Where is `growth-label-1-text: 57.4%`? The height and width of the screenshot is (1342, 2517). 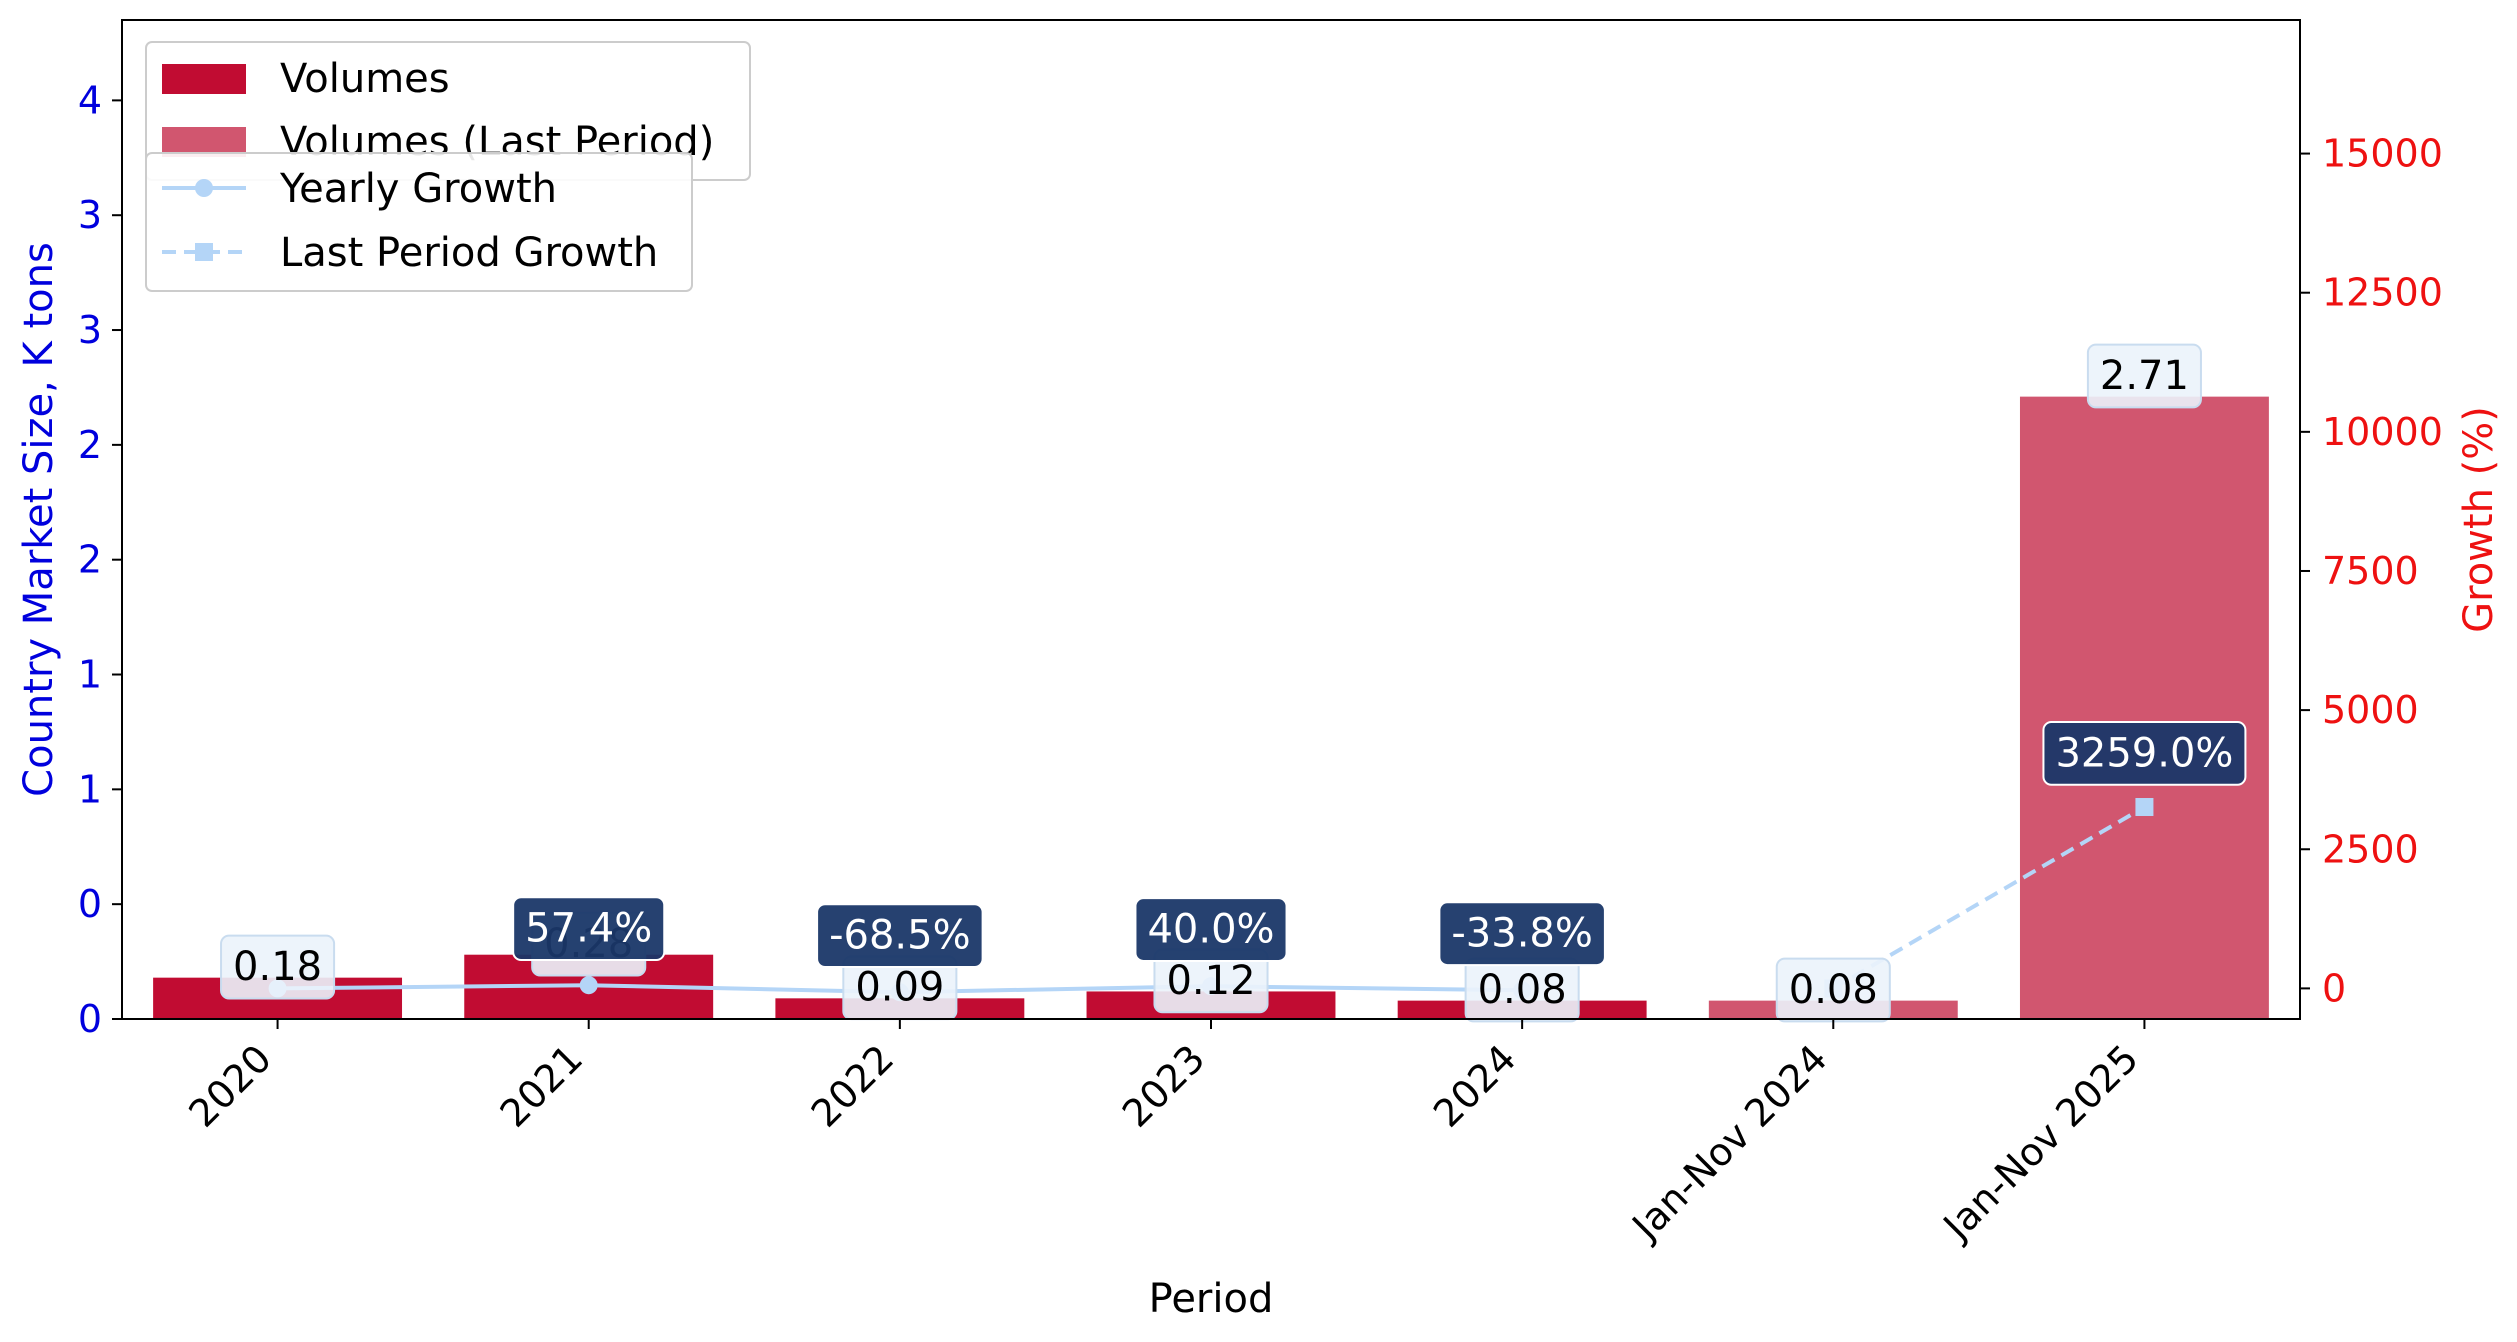 growth-label-1-text: 57.4% is located at coordinates (588, 929).